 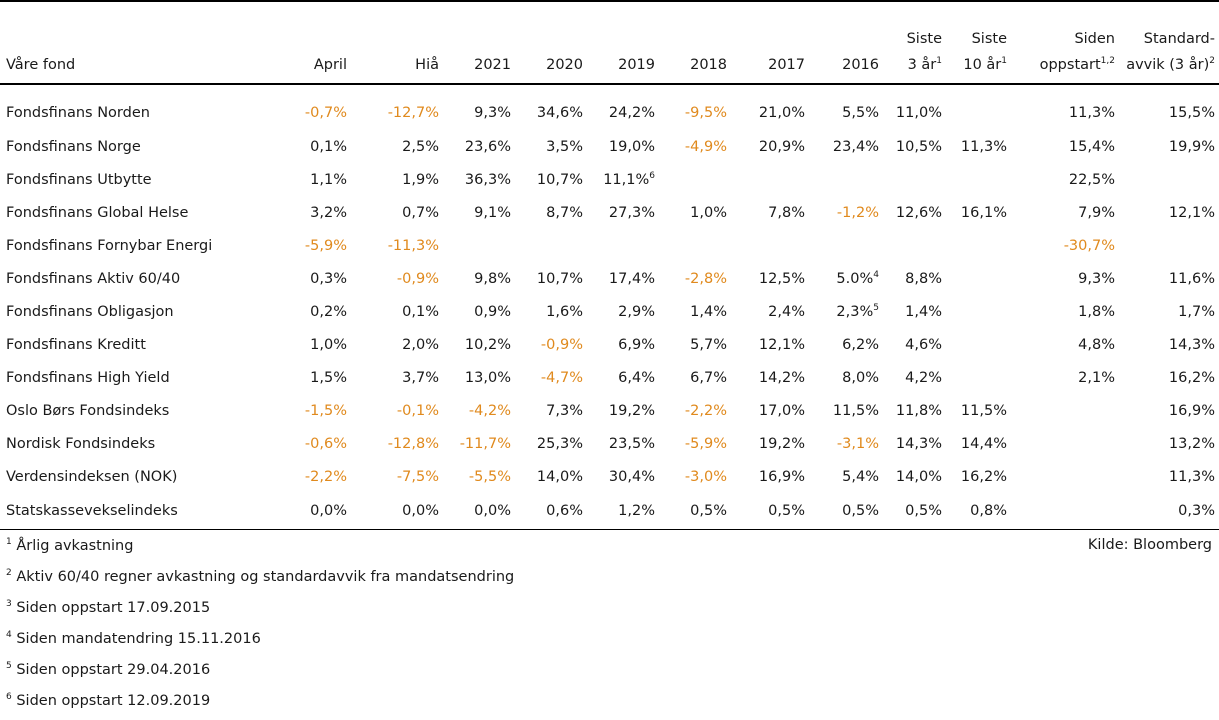 I want to click on return-cell: 30,4%, so click(x=623, y=476).